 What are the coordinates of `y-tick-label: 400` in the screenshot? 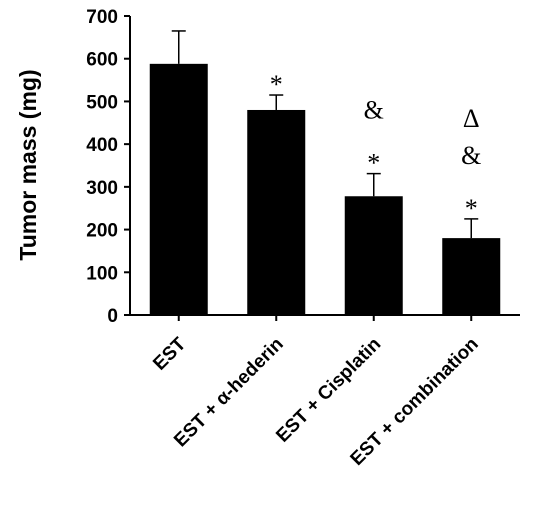 It's located at (102, 145).